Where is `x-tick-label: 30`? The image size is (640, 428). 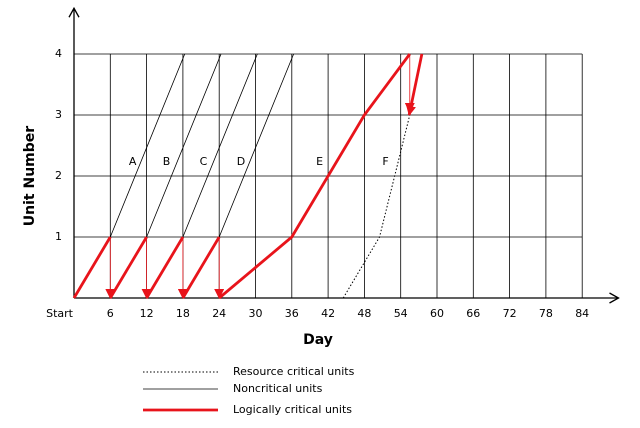
x-tick-label: 30 is located at coordinates (256, 313).